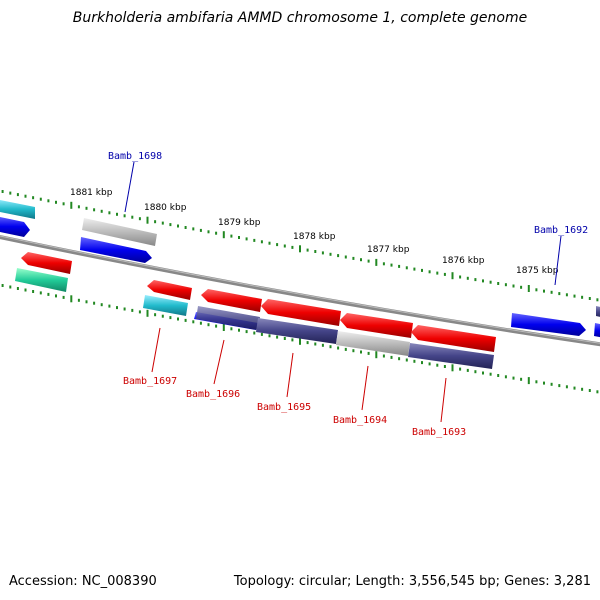 The width and height of the screenshot is (600, 600). Describe the element at coordinates (360, 420) in the screenshot. I see `gene-label-bamb-1694: Bamb_1694` at that location.